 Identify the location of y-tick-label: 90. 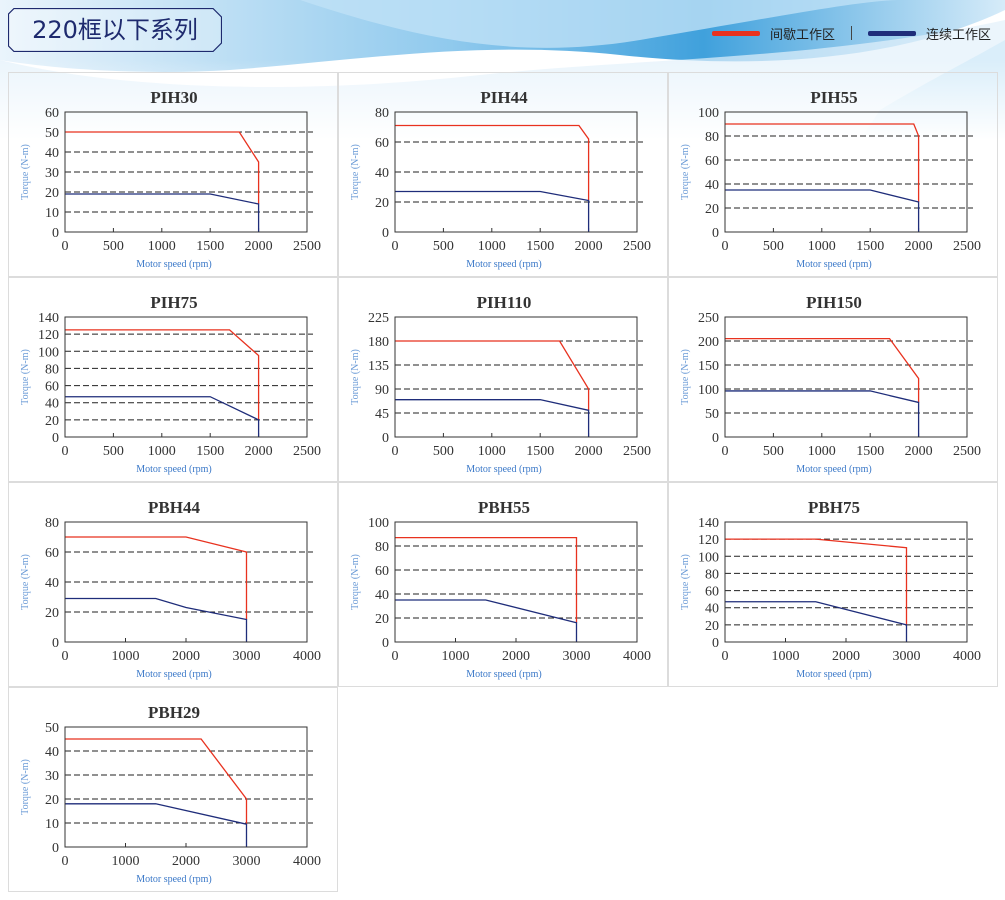
(382, 390).